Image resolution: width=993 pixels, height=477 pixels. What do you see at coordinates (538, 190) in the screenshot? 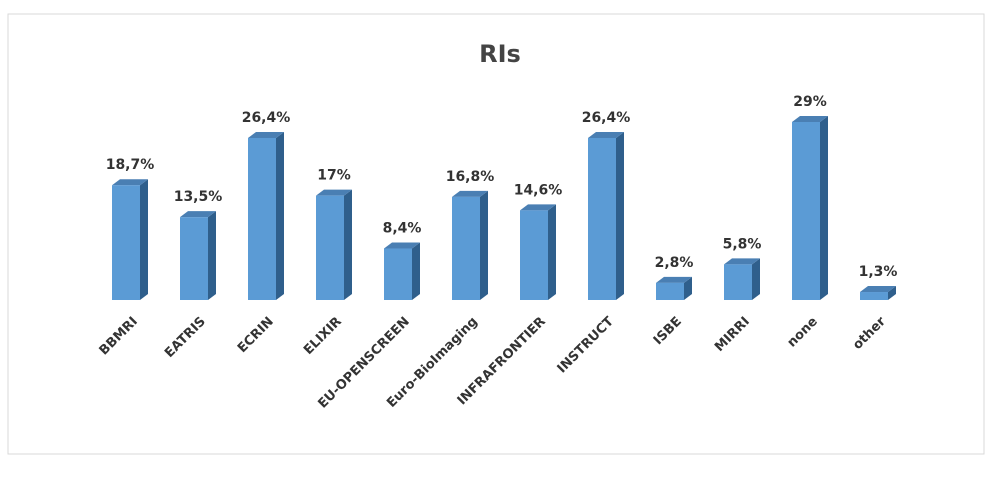
I see `value-label: 14,6%` at bounding box center [538, 190].